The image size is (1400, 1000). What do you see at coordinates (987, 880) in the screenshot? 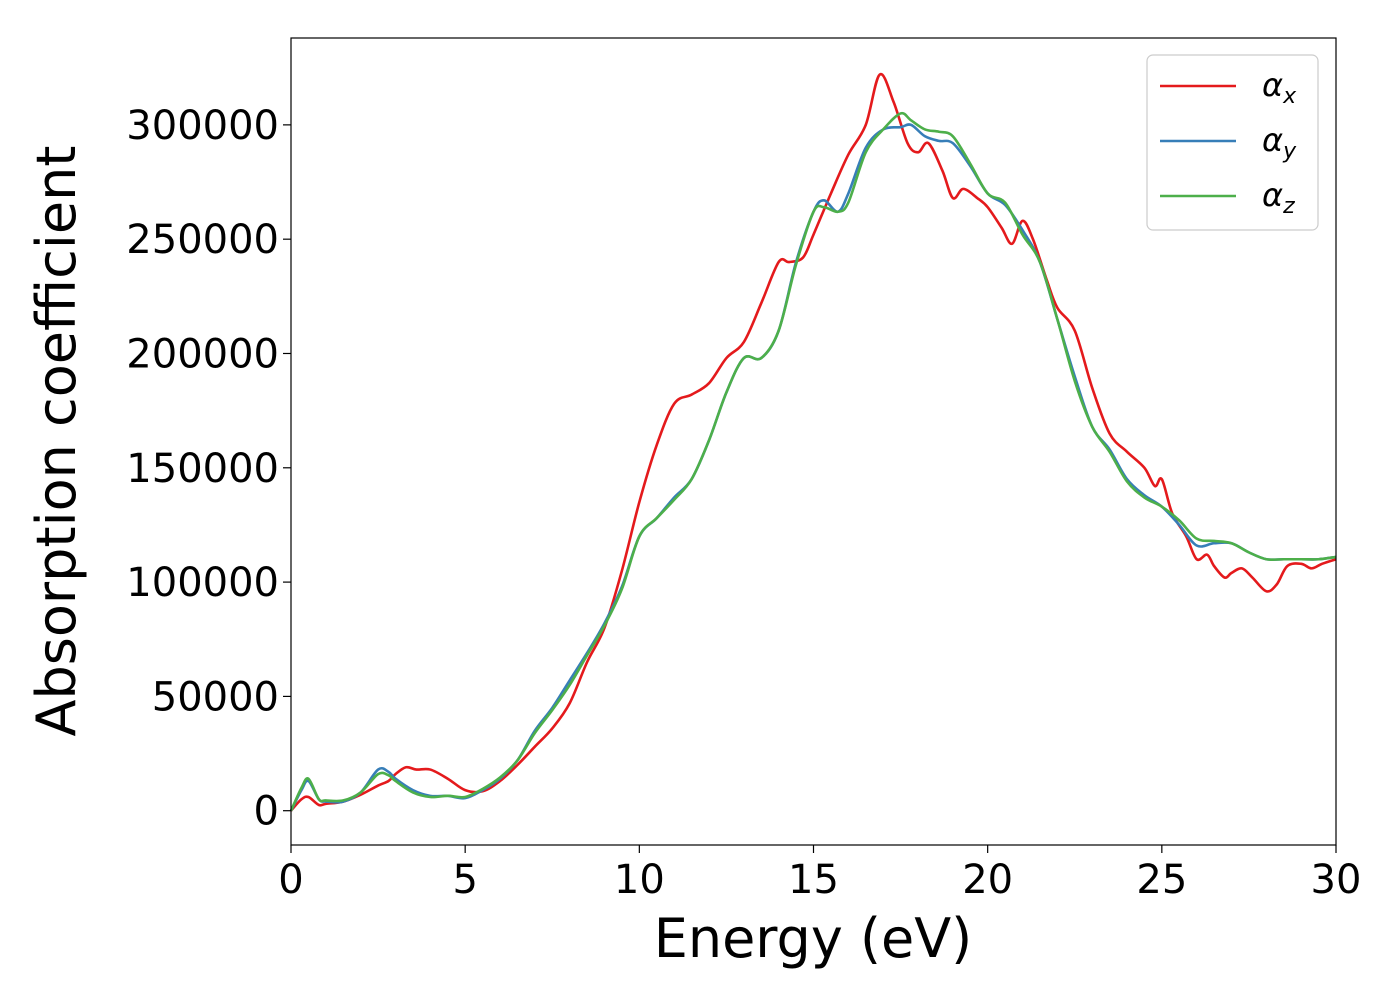
I see `x-tick-label: 20` at bounding box center [987, 880].